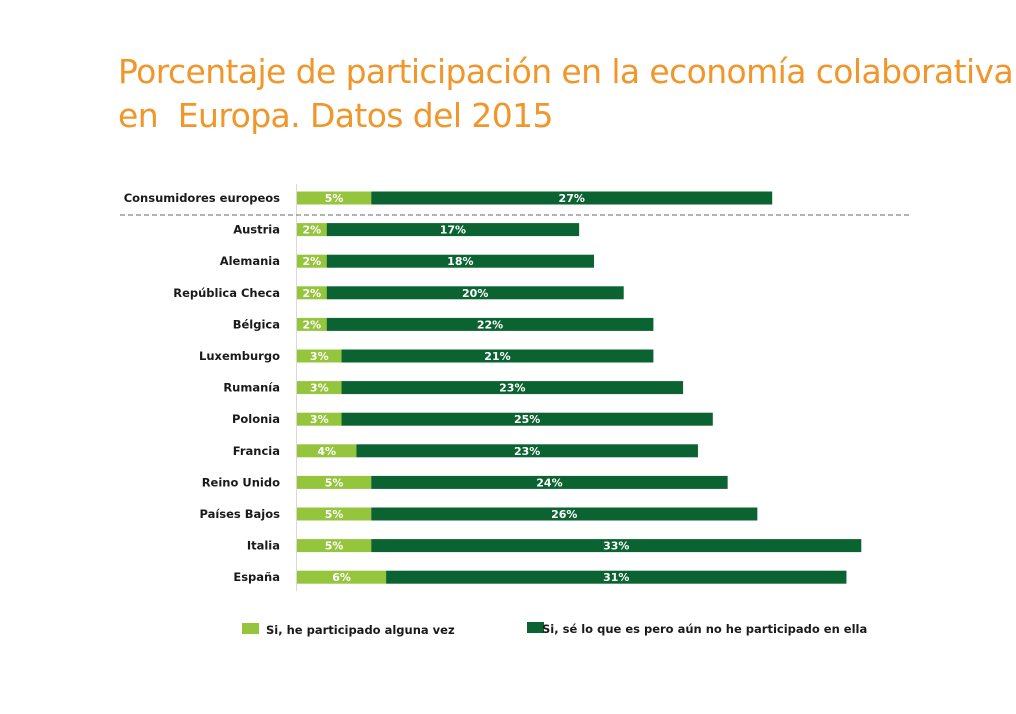 The image size is (1016, 714). I want to click on data-label: 20%, so click(475, 293).